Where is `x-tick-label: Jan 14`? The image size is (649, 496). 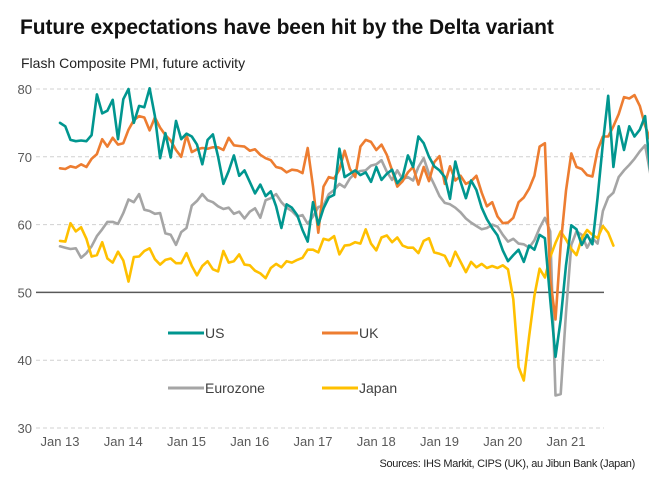 x-tick-label: Jan 14 is located at coordinates (123, 441).